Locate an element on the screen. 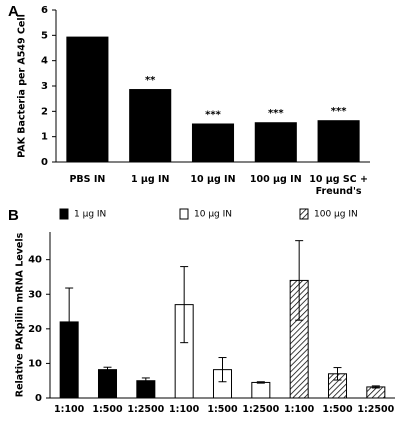 Image resolution: width=400 pixels, height=424 pixels. x-tick-label: PBS IN is located at coordinates (87, 179).